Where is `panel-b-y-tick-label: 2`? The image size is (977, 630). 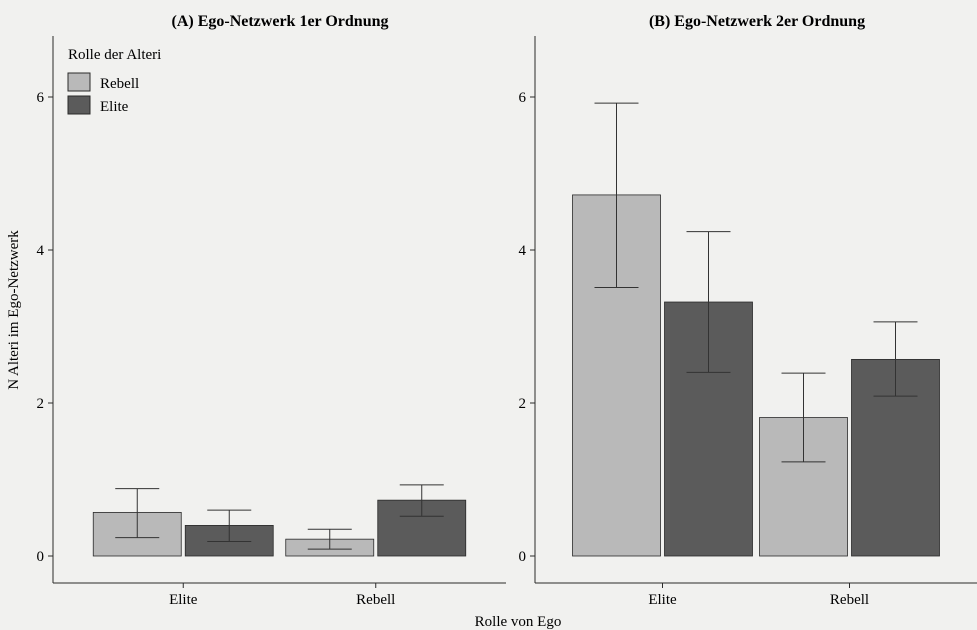 panel-b-y-tick-label: 2 is located at coordinates (523, 404).